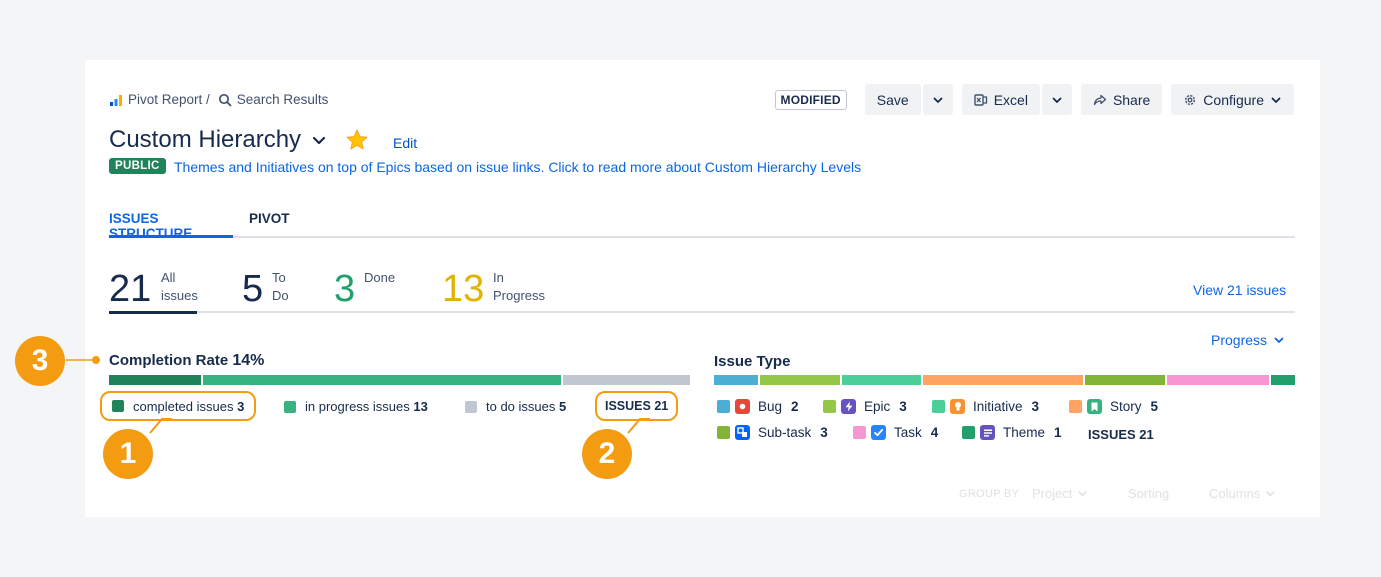 The height and width of the screenshot is (577, 1381). Describe the element at coordinates (1012, 432) in the screenshot. I see `legend-theme: Theme 1` at that location.